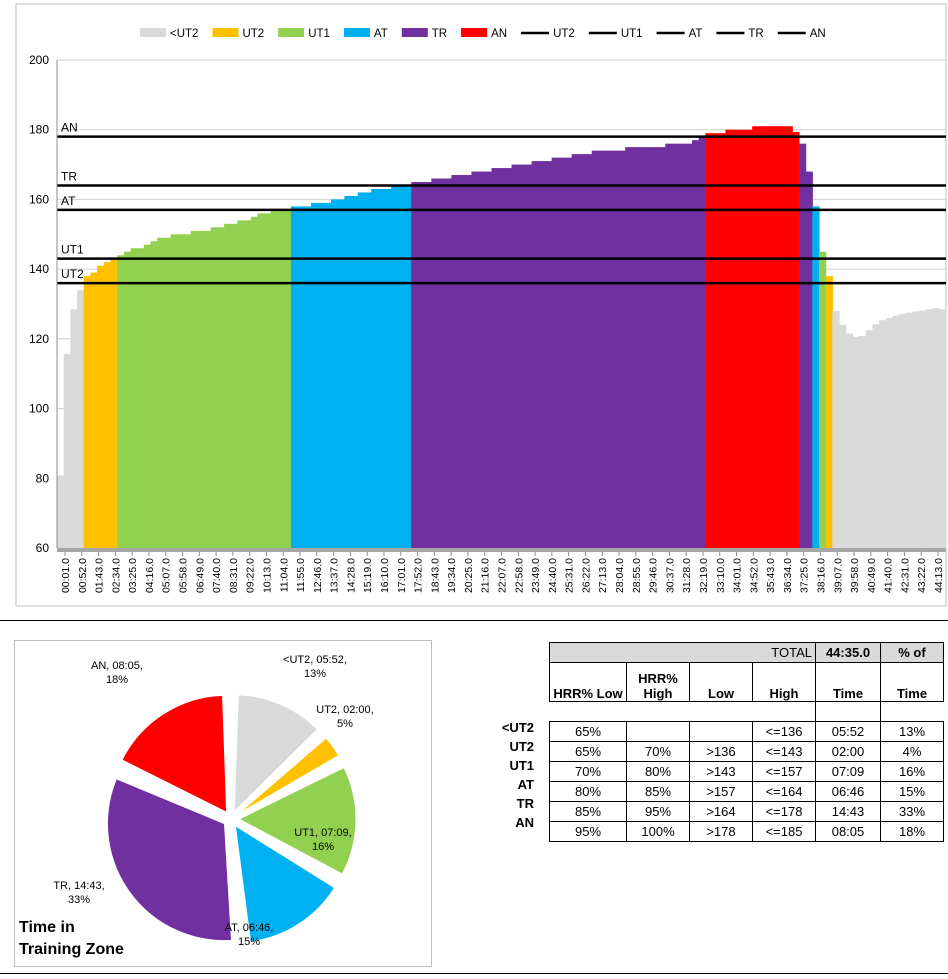 Image resolution: width=948 pixels, height=979 pixels. I want to click on cell-pct: 4%, so click(912, 751).